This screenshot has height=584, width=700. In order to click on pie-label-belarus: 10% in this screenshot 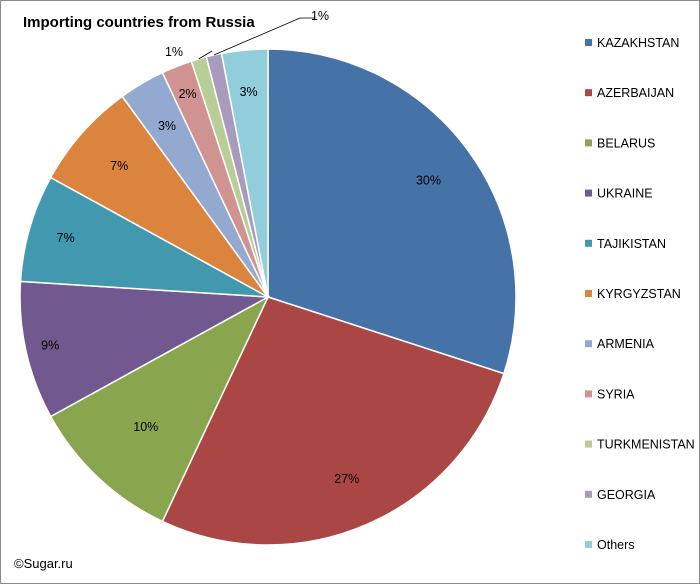, I will do `click(145, 427)`.